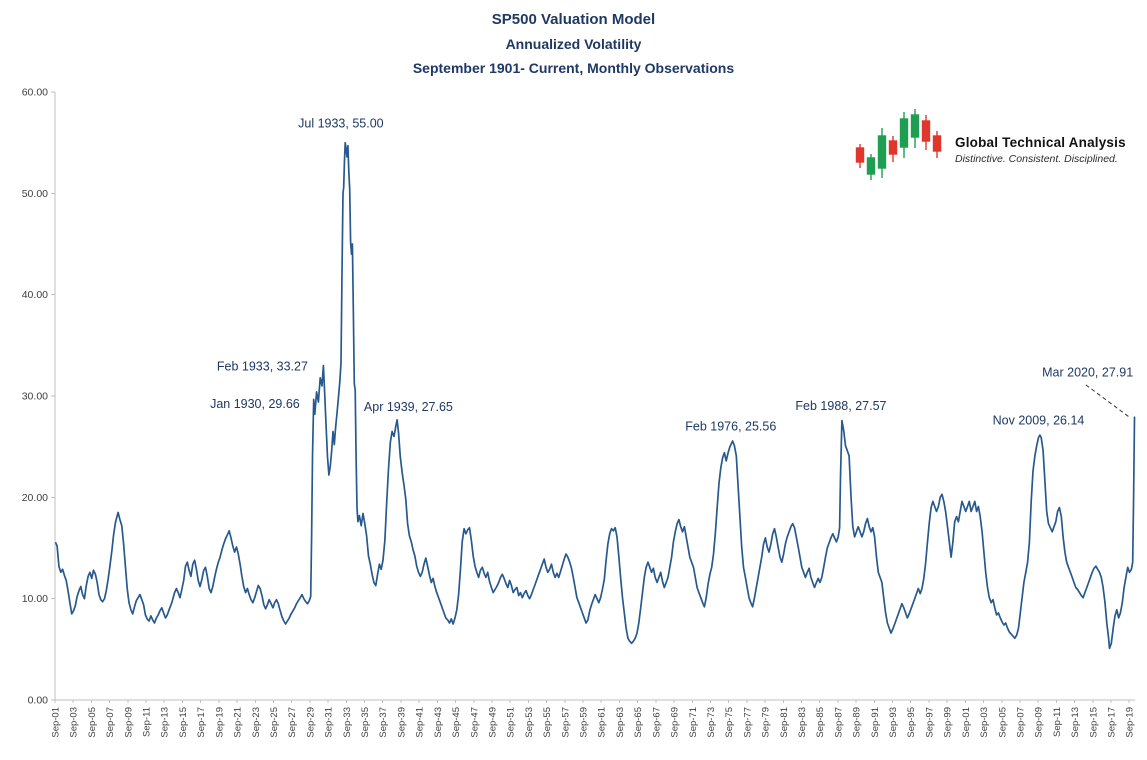 The image size is (1147, 760). Describe the element at coordinates (35, 93) in the screenshot. I see `y-axis-label: 60.00` at that location.